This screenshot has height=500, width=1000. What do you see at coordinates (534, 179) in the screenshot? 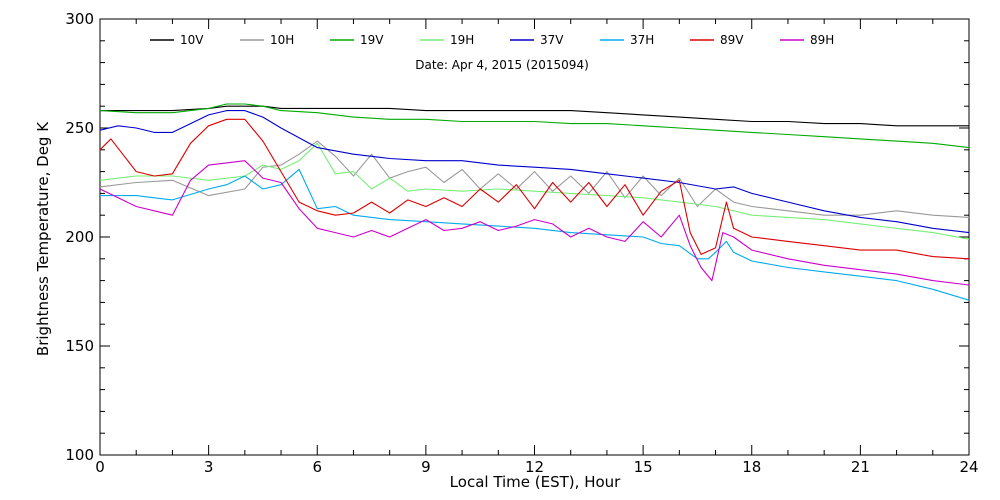
I see `series-line-10h` at bounding box center [534, 179].